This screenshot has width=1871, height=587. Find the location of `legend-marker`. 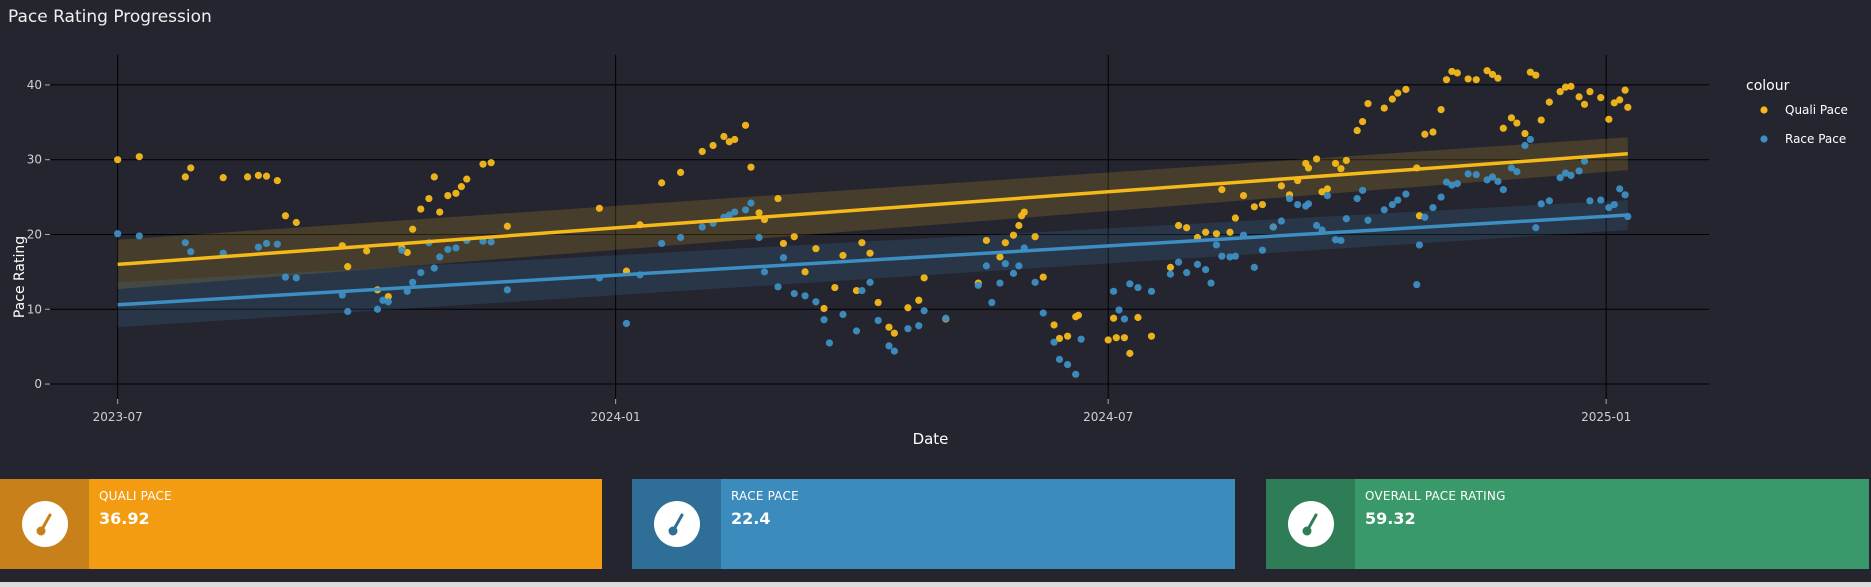

legend-marker is located at coordinates (1764, 139).